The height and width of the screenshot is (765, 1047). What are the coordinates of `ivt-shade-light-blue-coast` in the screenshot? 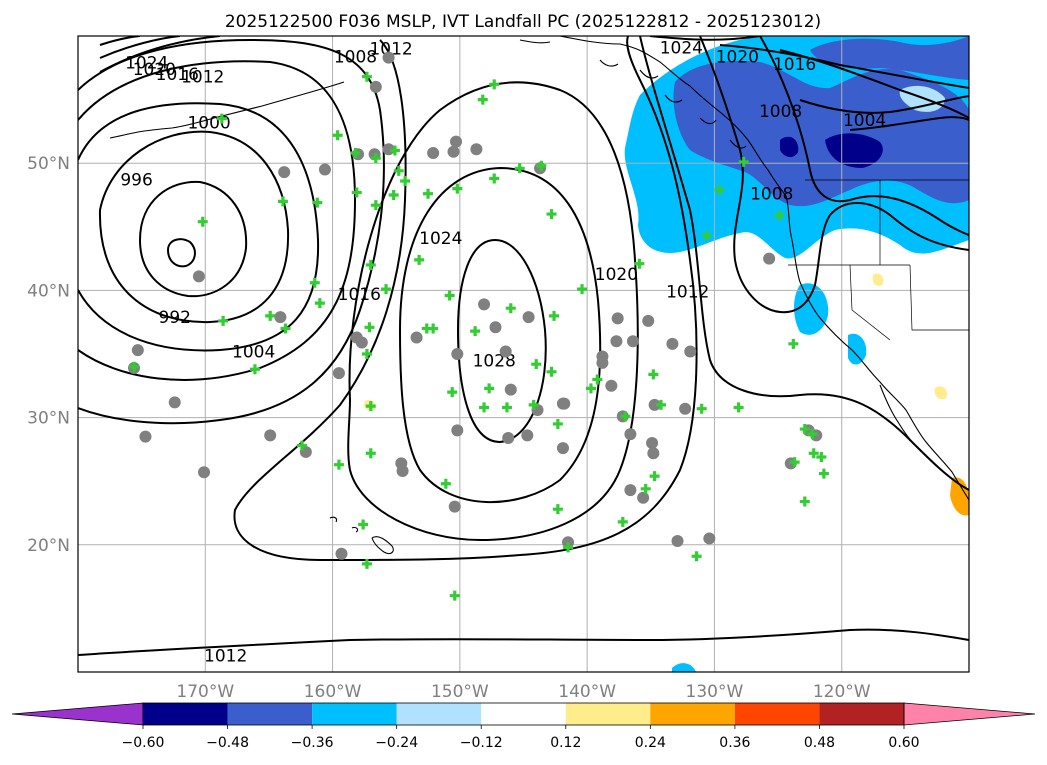 It's located at (811, 309).